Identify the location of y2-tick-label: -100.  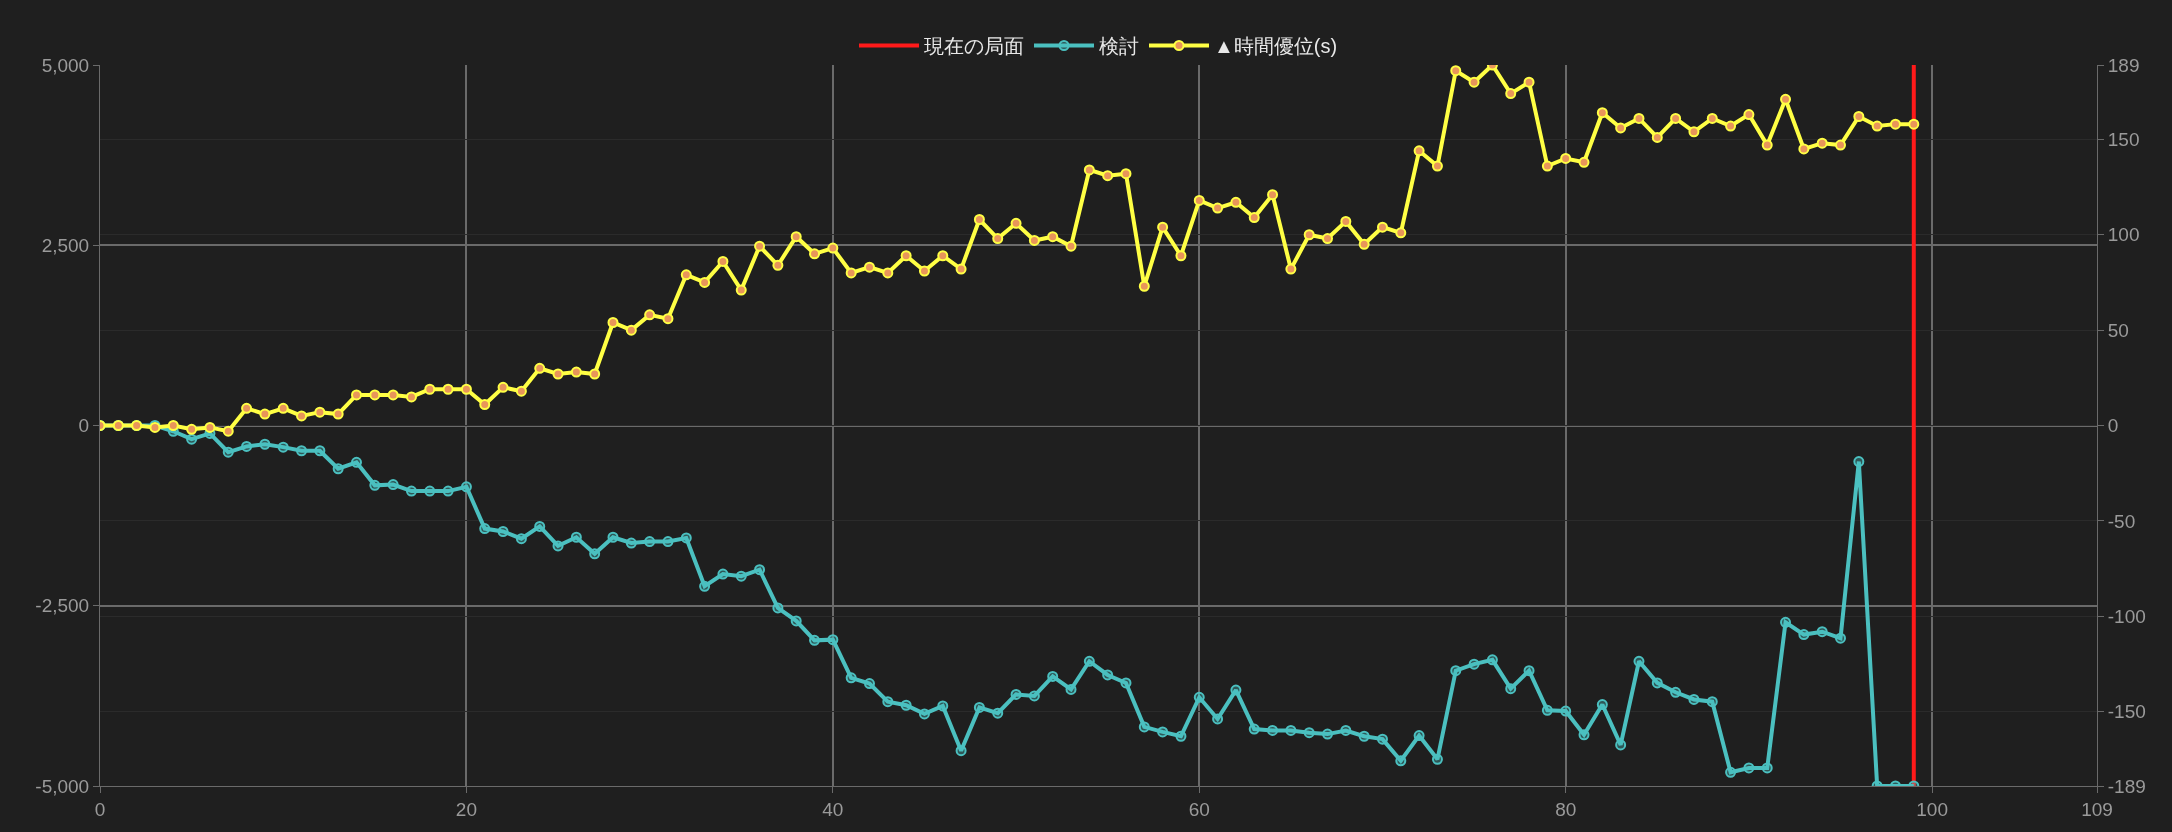
(2126, 616).